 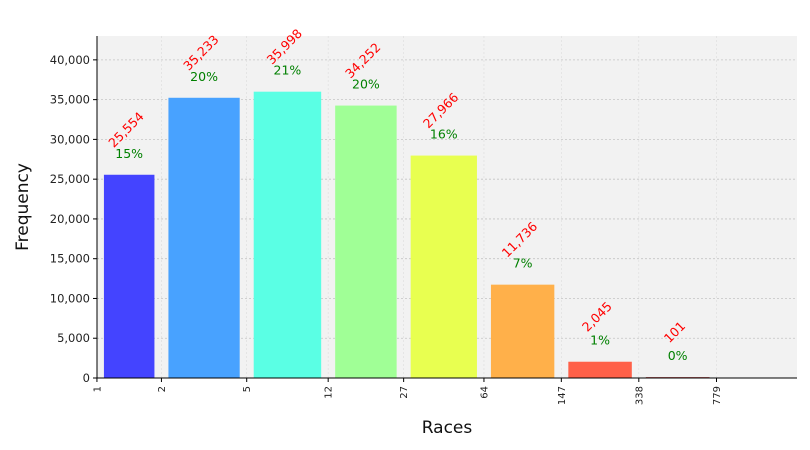 What do you see at coordinates (70, 259) in the screenshot?
I see `y-tick-label: 15,000` at bounding box center [70, 259].